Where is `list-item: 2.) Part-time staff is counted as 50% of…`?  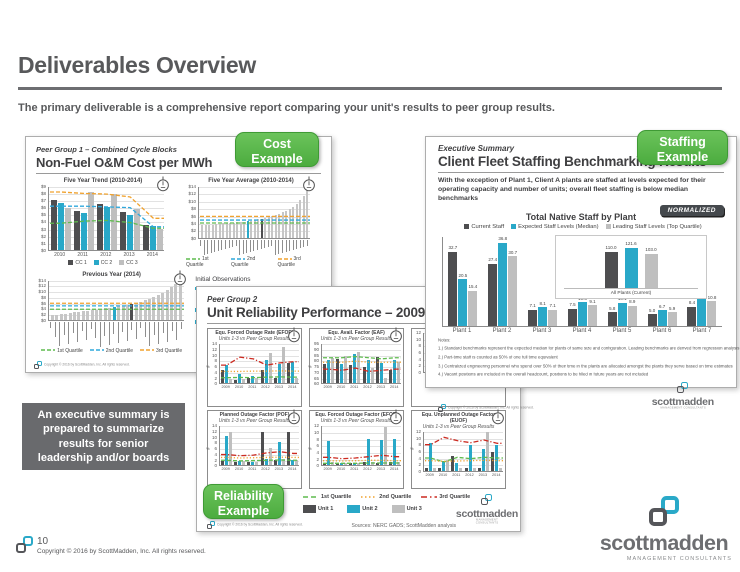
list-item: 2.) Part-time staff is counted as 50% of… is located at coordinates (498, 357).